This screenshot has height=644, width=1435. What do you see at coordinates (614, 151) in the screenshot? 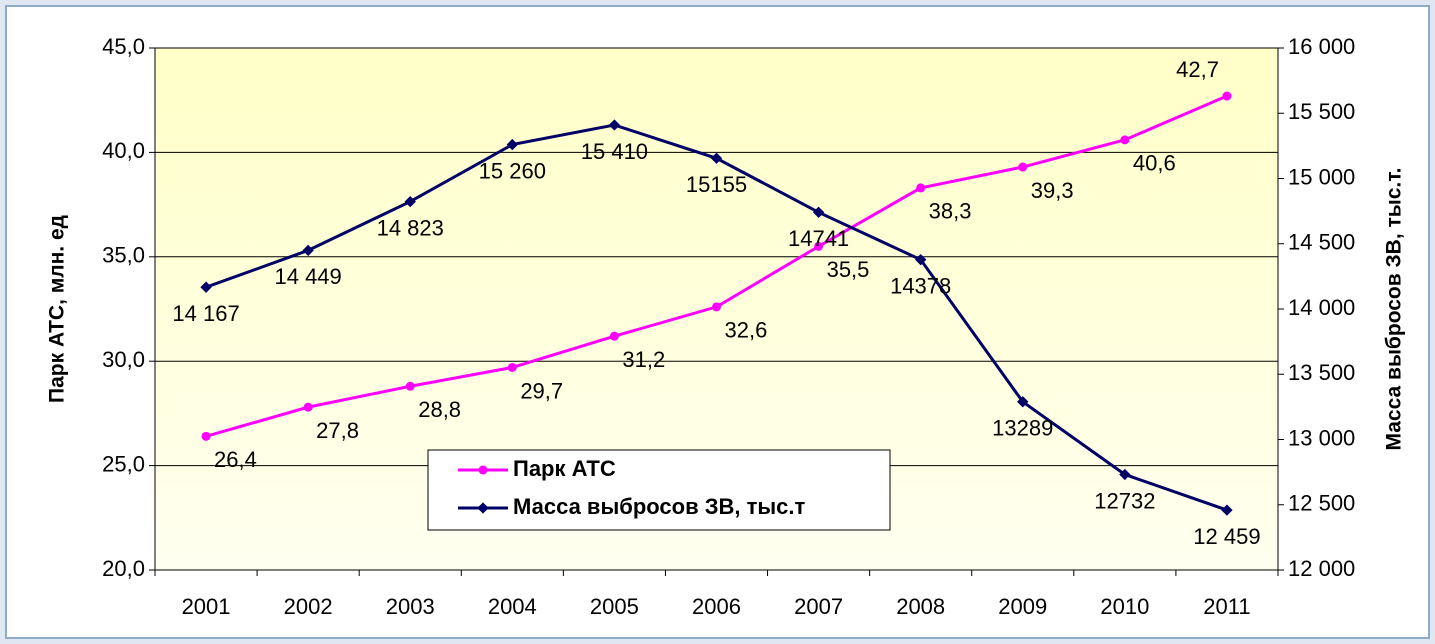
I see `value-label: 15 410` at bounding box center [614, 151].